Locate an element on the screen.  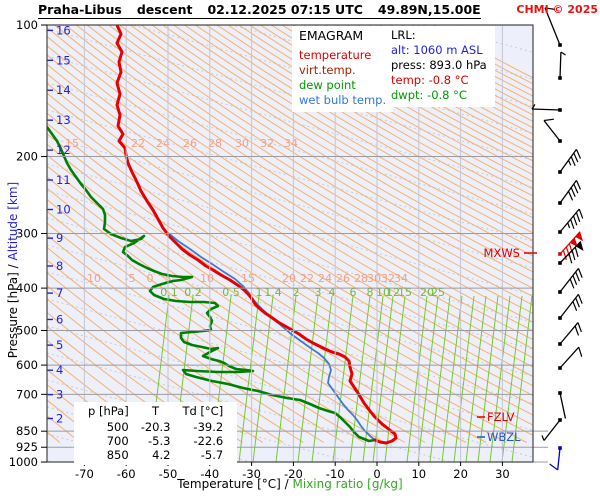
cell: -39.2 is located at coordinates (208, 427).